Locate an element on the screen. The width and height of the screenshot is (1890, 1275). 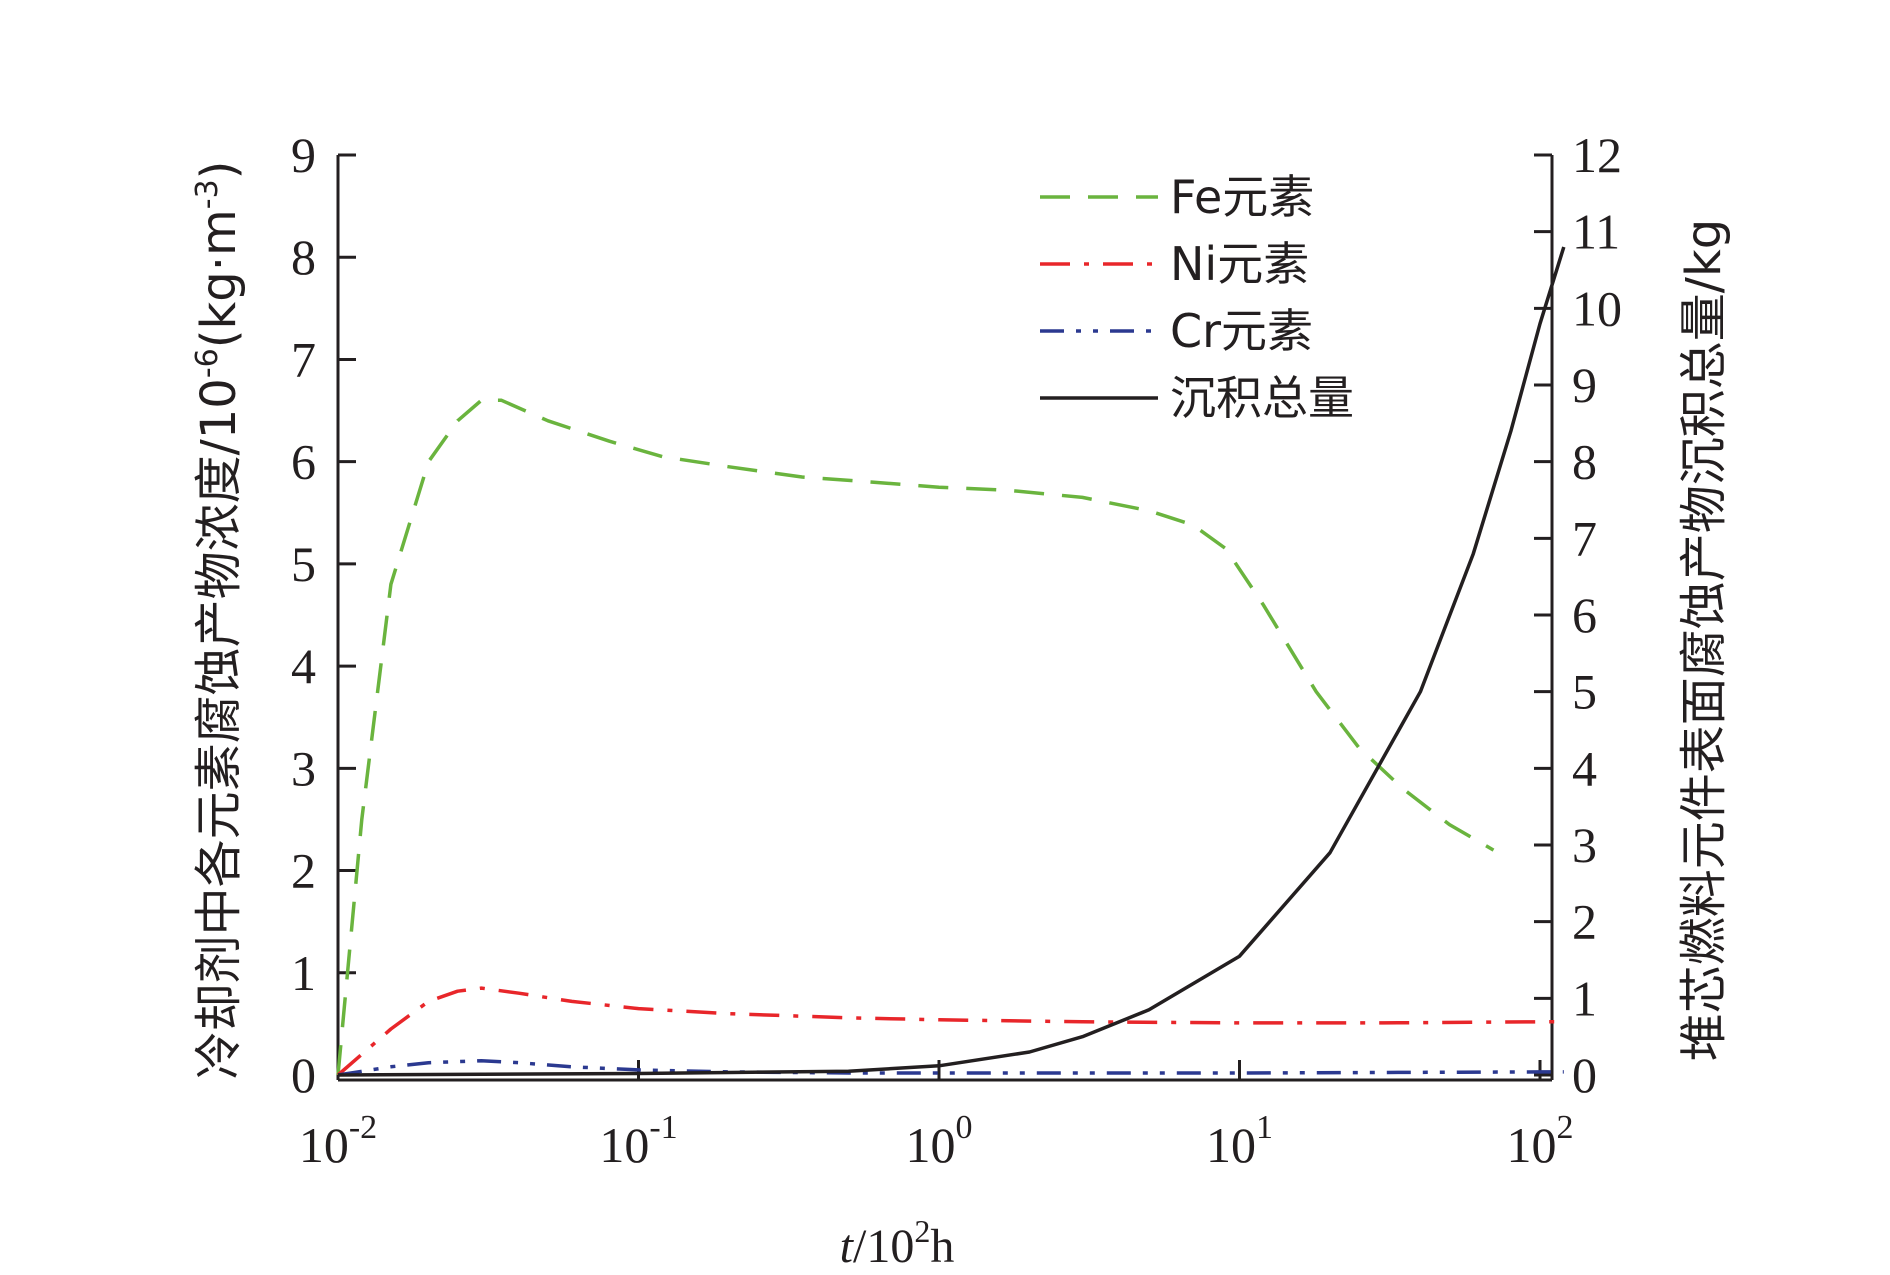
y-right-tick-label: 3 is located at coordinates (1584, 845).